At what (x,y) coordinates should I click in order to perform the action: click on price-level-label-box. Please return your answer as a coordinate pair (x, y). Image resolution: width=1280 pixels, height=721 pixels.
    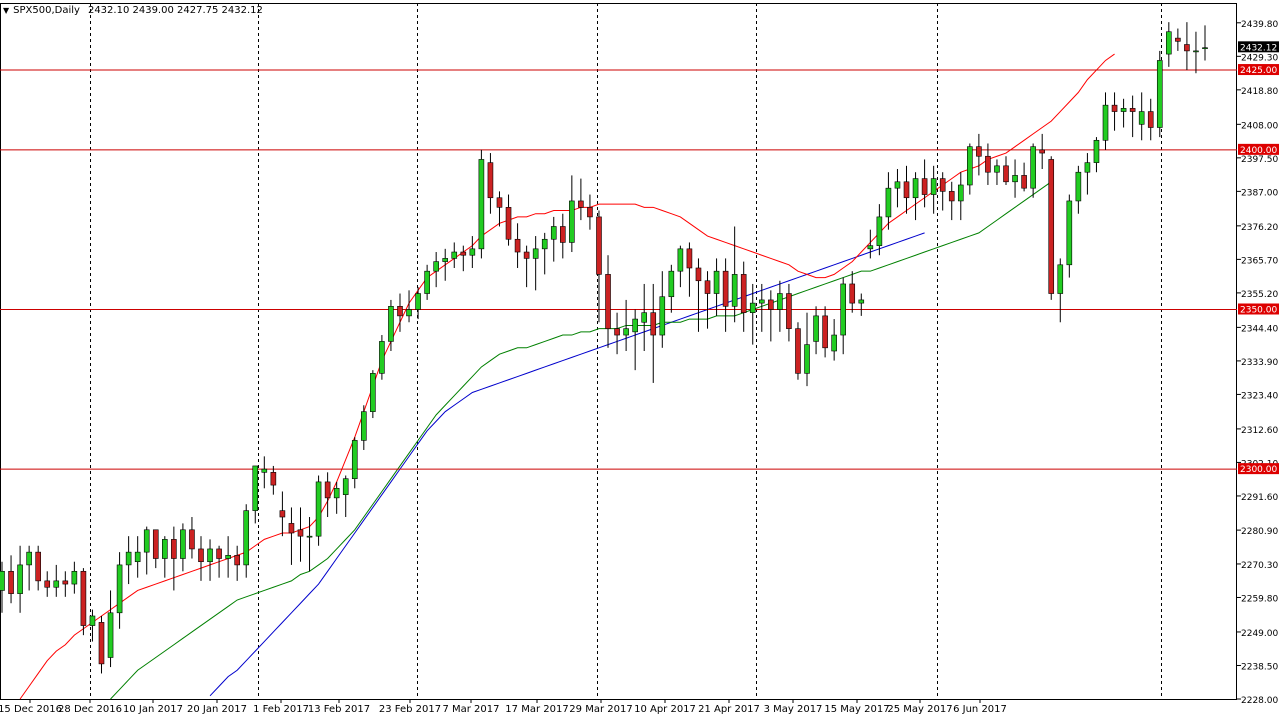
    Looking at the image, I should click on (1258, 469).